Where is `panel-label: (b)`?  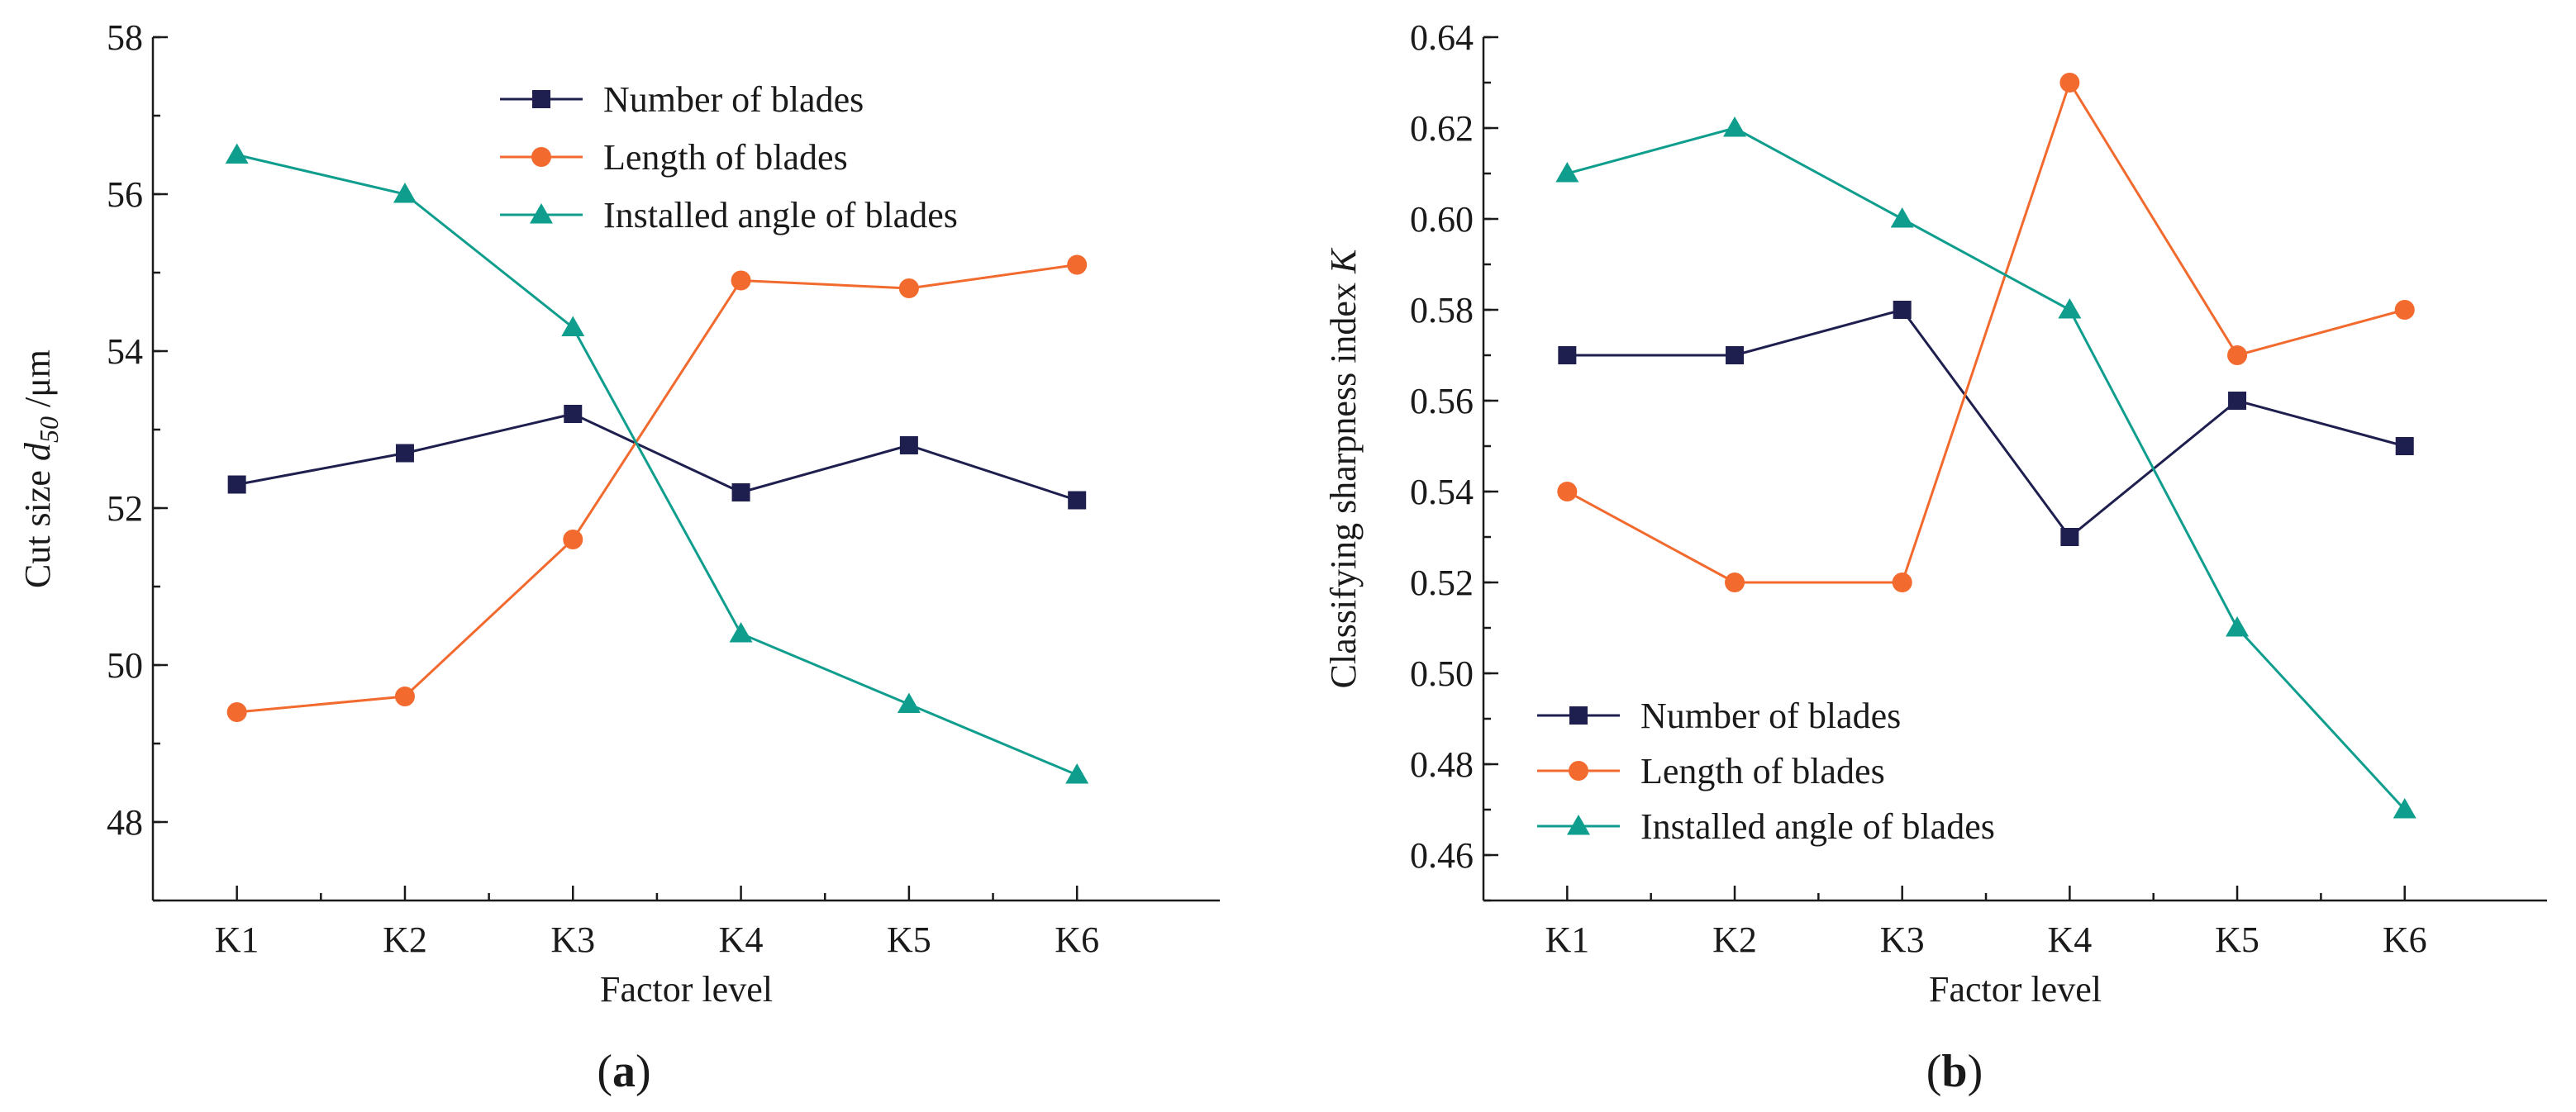
panel-label: (b) is located at coordinates (1955, 1071).